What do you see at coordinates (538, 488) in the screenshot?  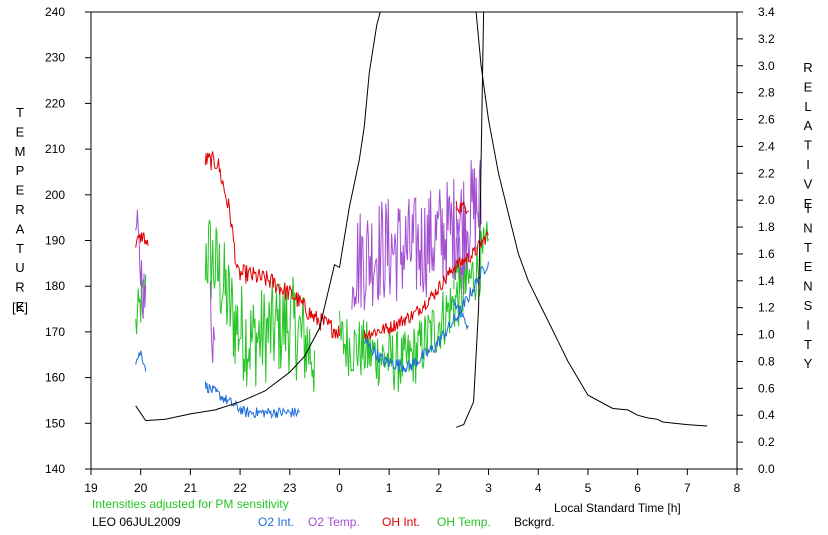 I see `x-tick-label: 4` at bounding box center [538, 488].